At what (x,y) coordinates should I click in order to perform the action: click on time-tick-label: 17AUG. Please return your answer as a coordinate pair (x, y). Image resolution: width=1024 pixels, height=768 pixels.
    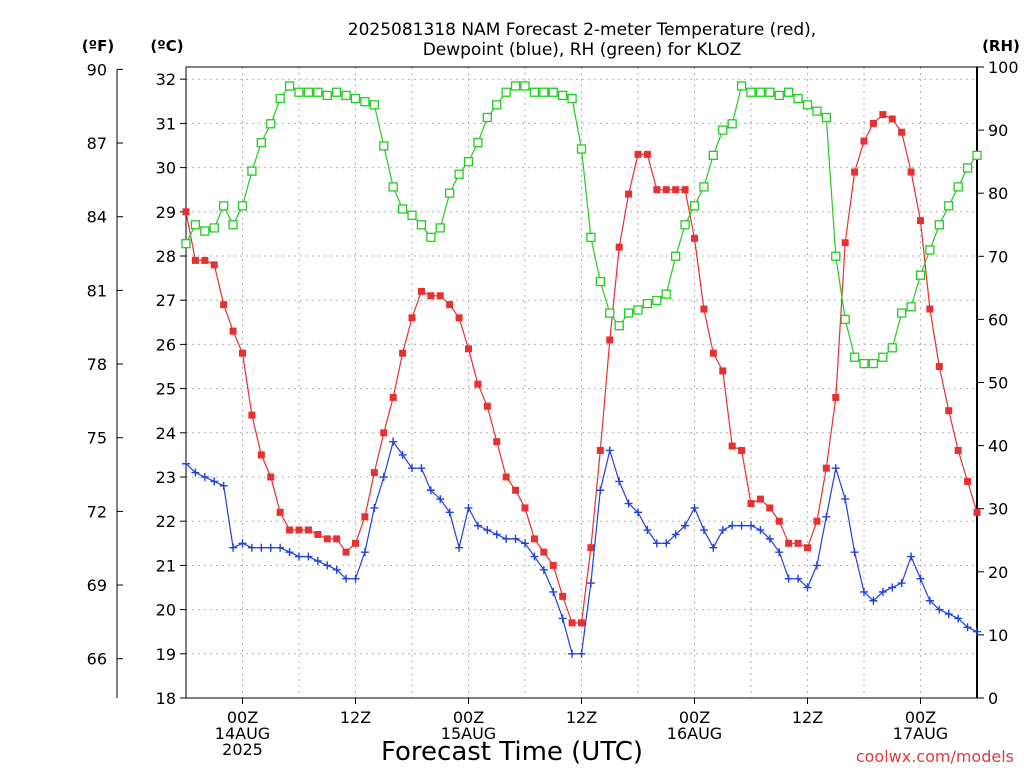
    Looking at the image, I should click on (920, 733).